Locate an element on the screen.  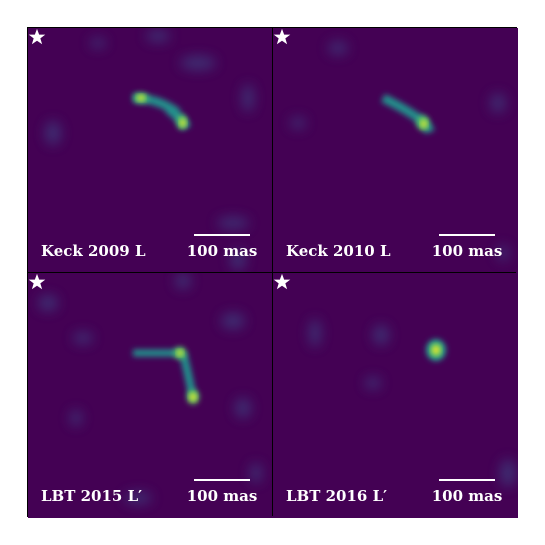
panel-divider-horizontal is located at coordinates (272, 272).